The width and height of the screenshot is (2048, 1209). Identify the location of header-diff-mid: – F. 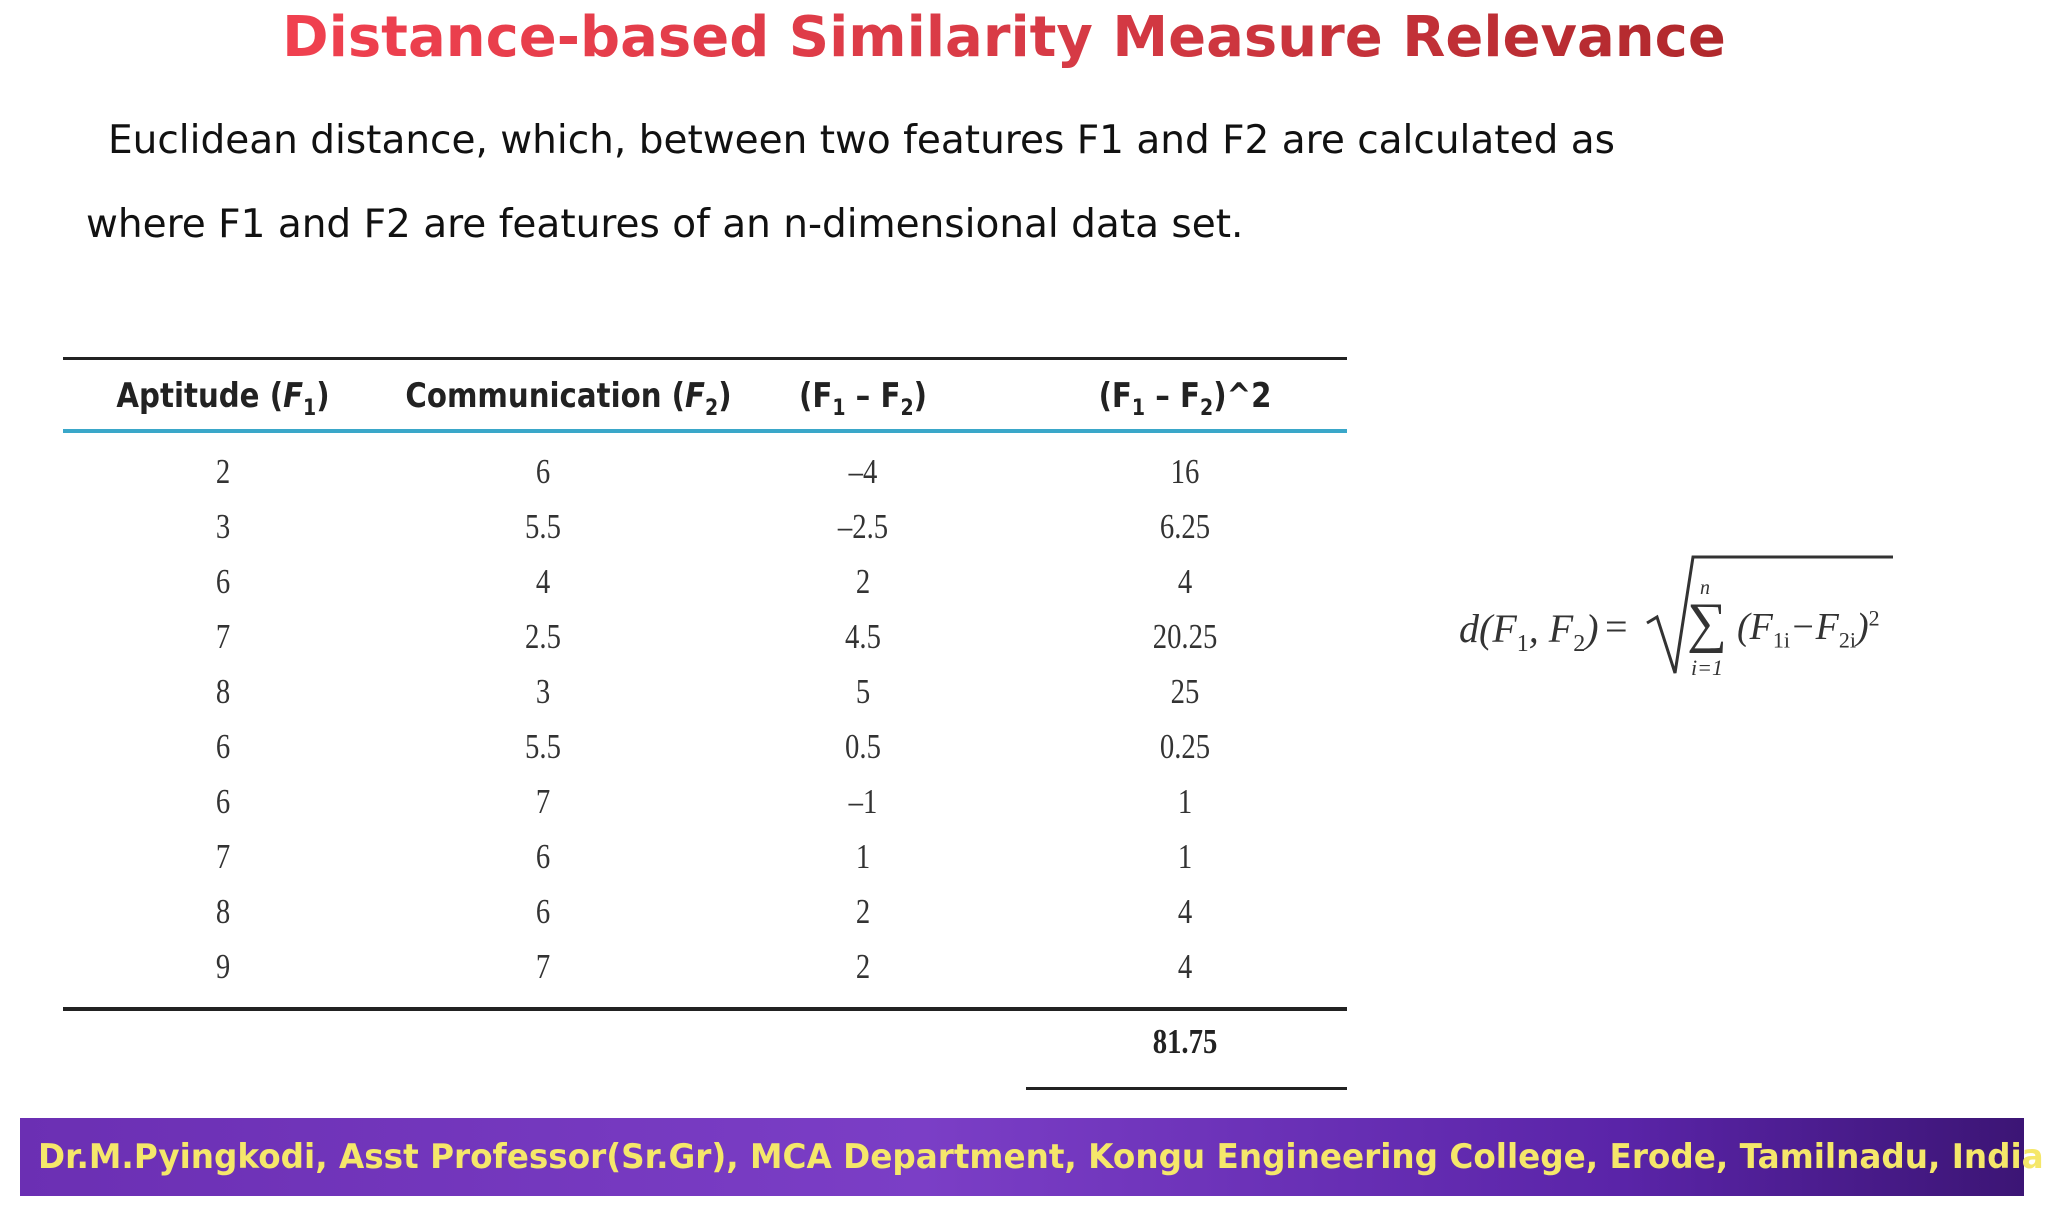
(873, 396).